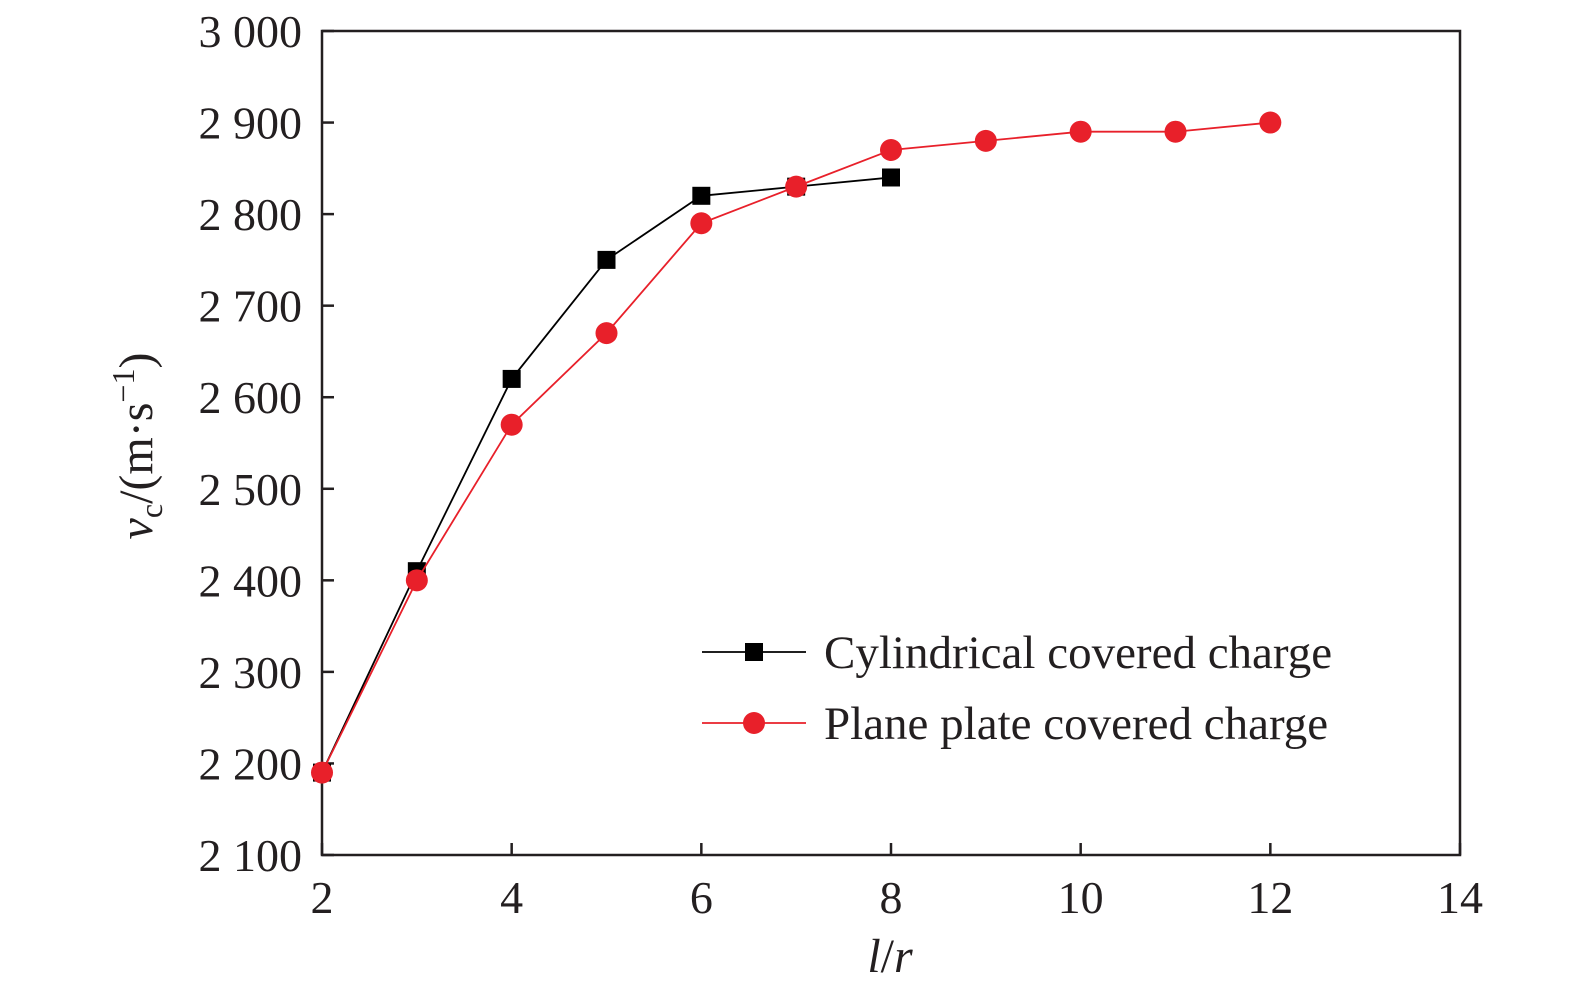 The image size is (1575, 994). Describe the element at coordinates (1460, 897) in the screenshot. I see `x-tick-label: 14` at that location.